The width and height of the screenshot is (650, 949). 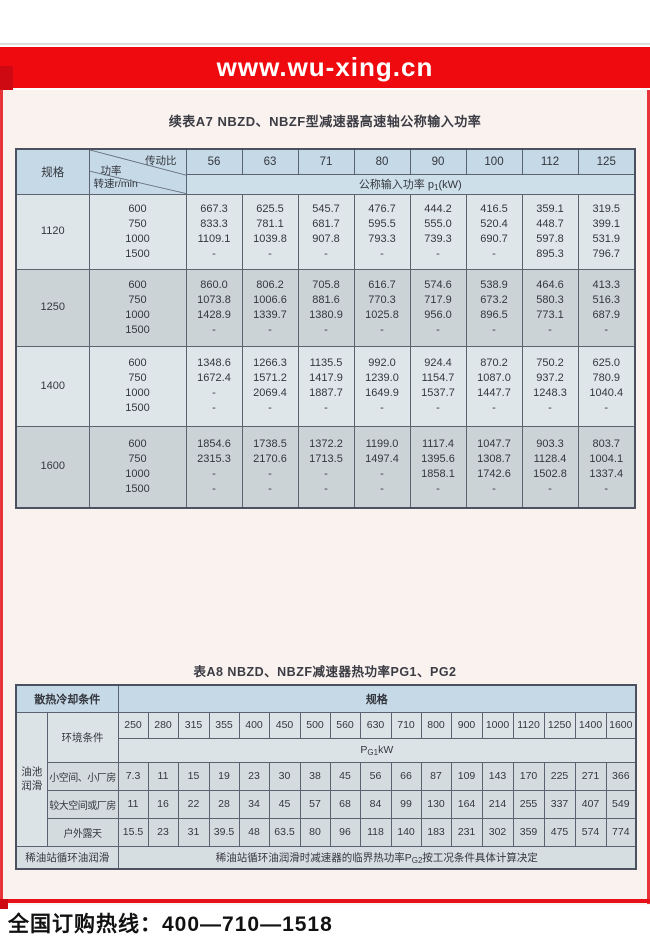 I want to click on value-cell: 271, so click(x=590, y=776).